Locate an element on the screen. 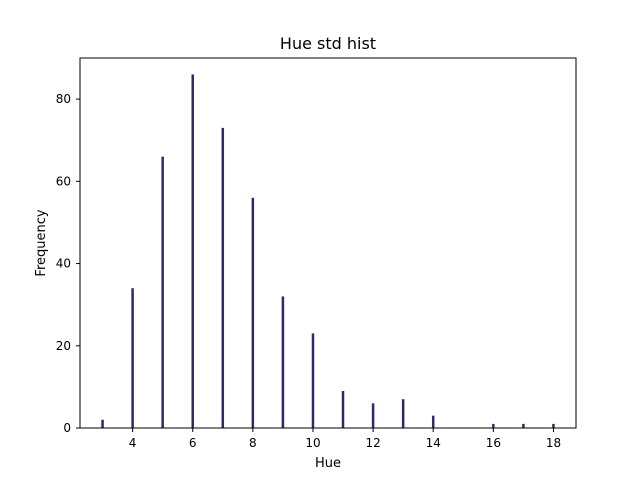 Image resolution: width=640 pixels, height=480 pixels. x-tick-label-12: 12 is located at coordinates (372, 443).